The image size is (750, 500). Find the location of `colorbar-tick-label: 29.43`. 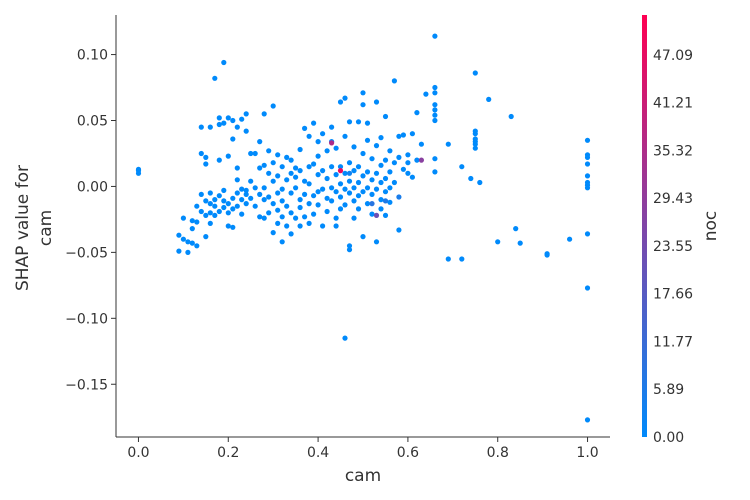

colorbar-tick-label: 29.43 is located at coordinates (673, 199).